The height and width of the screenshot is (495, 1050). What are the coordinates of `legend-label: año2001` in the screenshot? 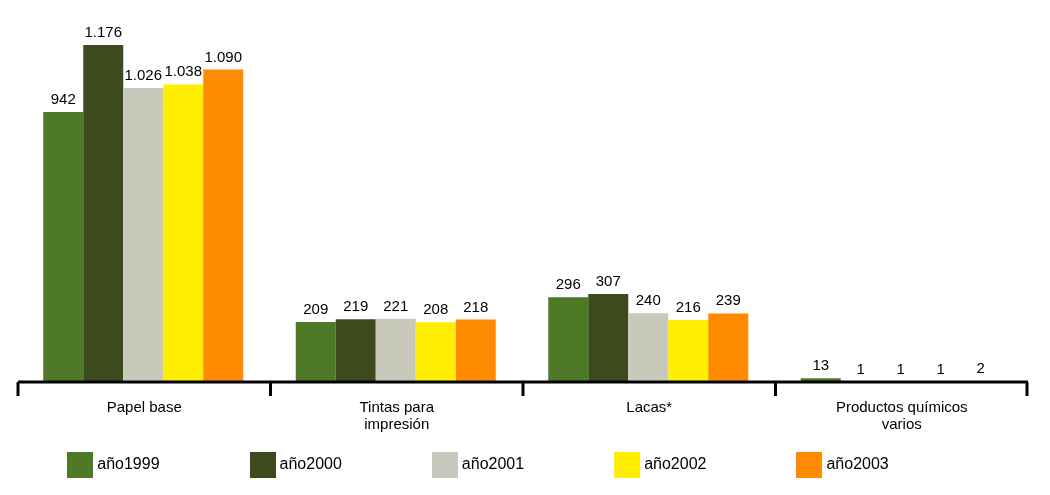 It's located at (493, 464).